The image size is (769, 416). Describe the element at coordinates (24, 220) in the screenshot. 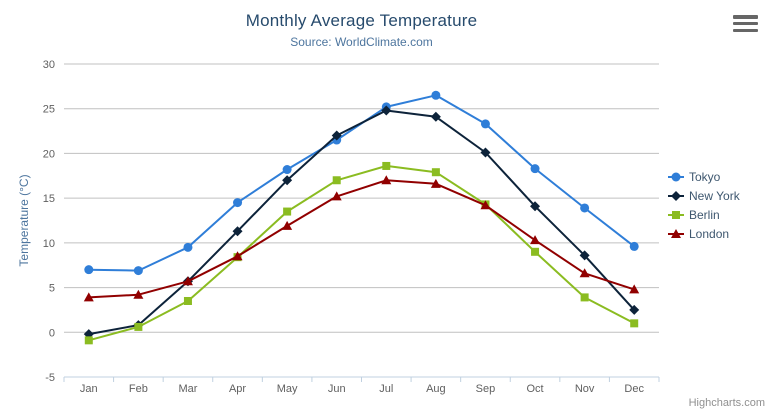

I see `y-axis-title: Temperature (°C)` at that location.